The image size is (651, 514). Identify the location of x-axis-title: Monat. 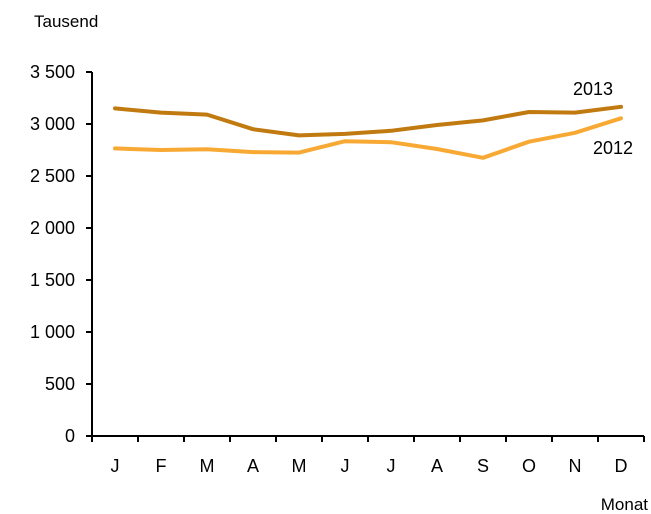
(625, 504).